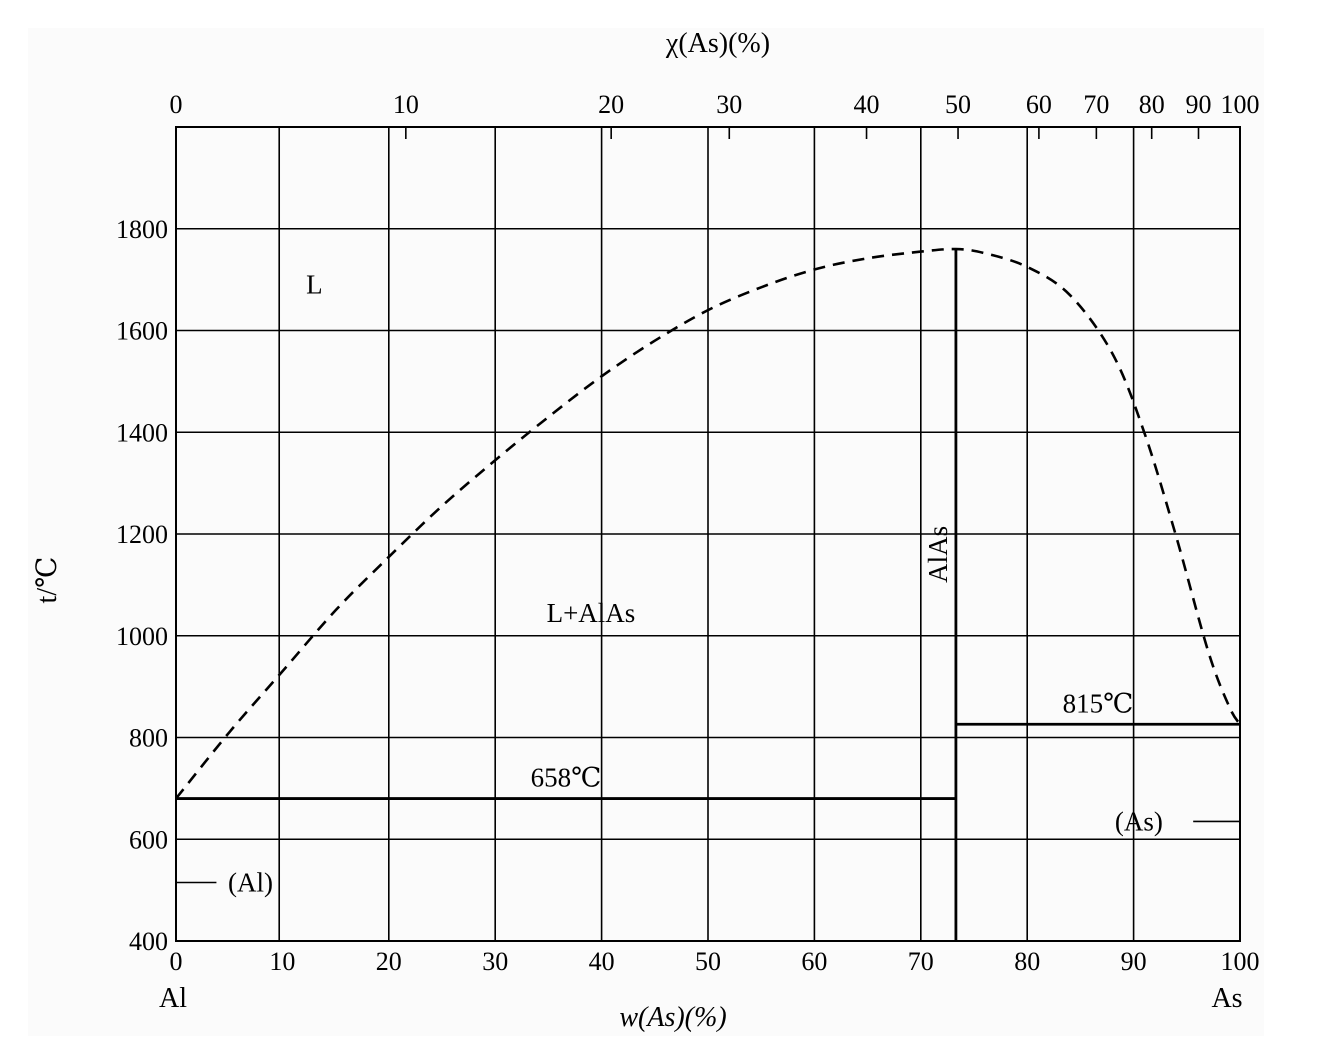 This screenshot has width=1328, height=1037. I want to click on y-tick-label: 1000, so click(142, 636).